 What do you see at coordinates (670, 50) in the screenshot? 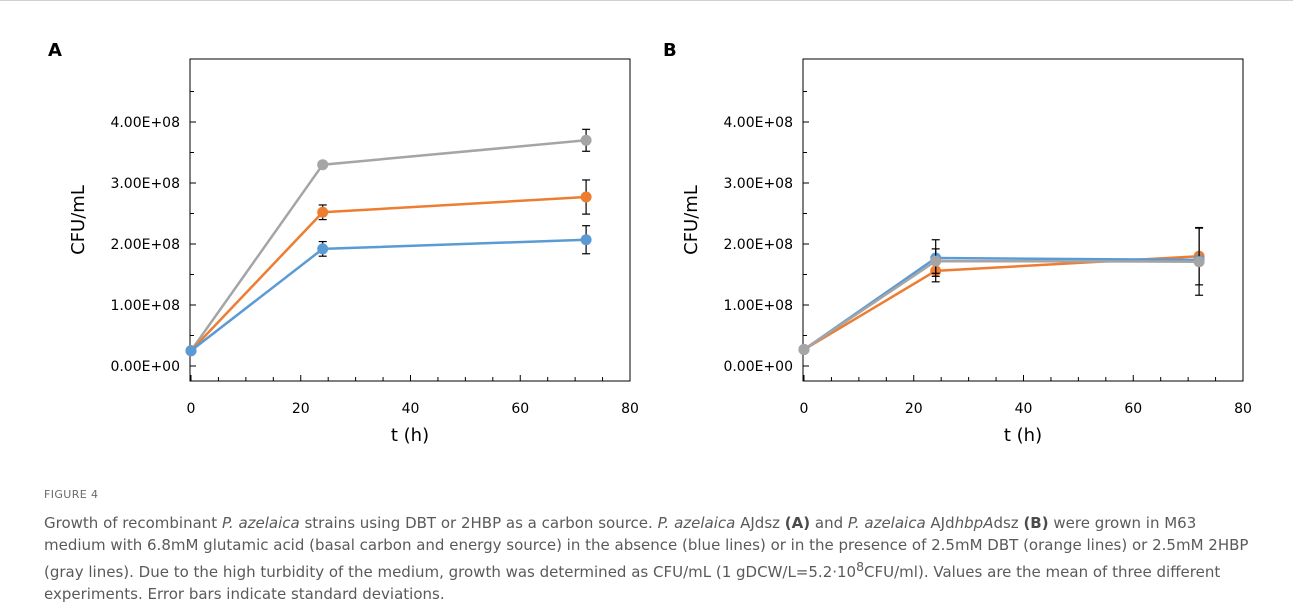
I see `panel-letter: B` at bounding box center [670, 50].